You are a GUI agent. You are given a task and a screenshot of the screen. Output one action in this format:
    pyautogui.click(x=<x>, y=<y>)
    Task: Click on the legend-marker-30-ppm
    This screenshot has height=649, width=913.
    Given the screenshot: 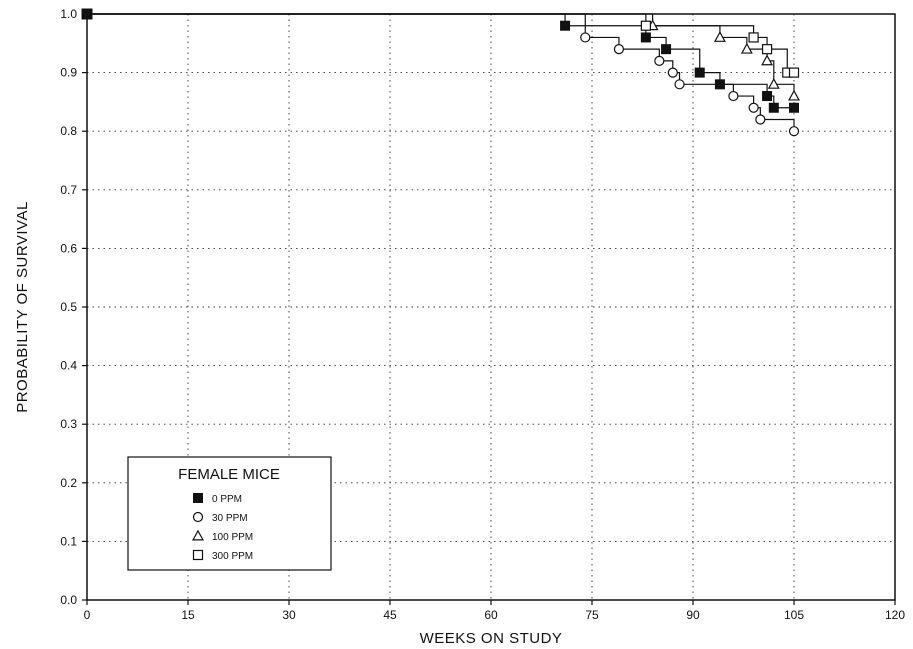 What is the action you would take?
    pyautogui.click(x=198, y=517)
    